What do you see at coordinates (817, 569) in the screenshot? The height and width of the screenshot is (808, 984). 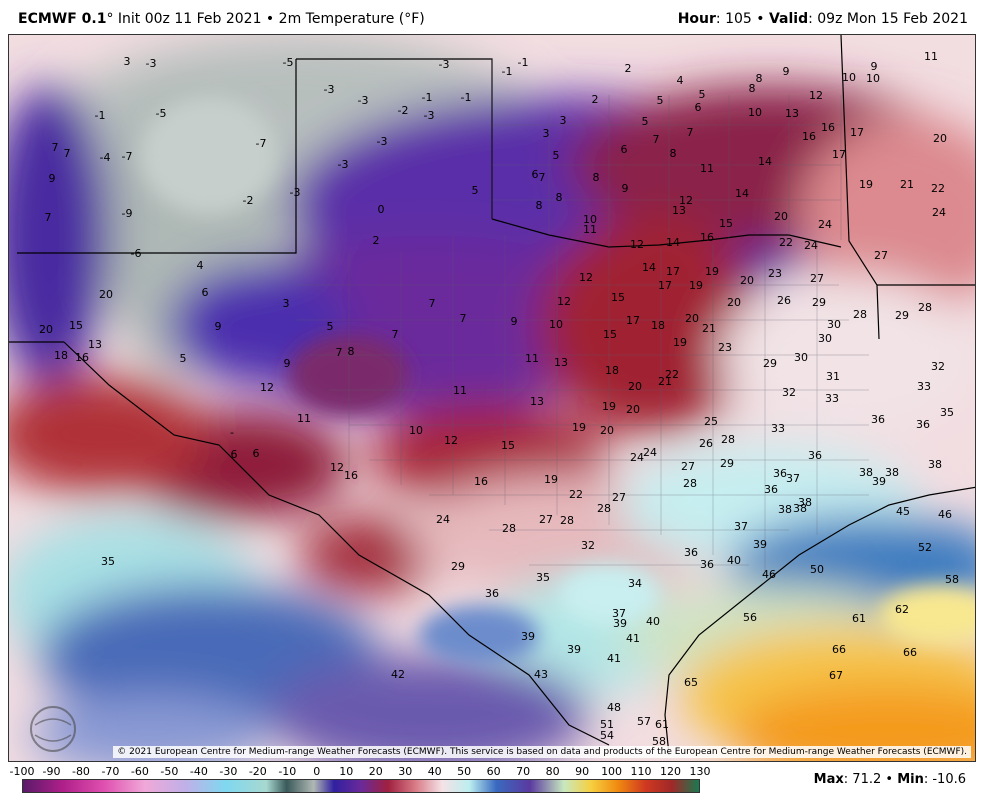 I see `temperature-label: 50` at bounding box center [817, 569].